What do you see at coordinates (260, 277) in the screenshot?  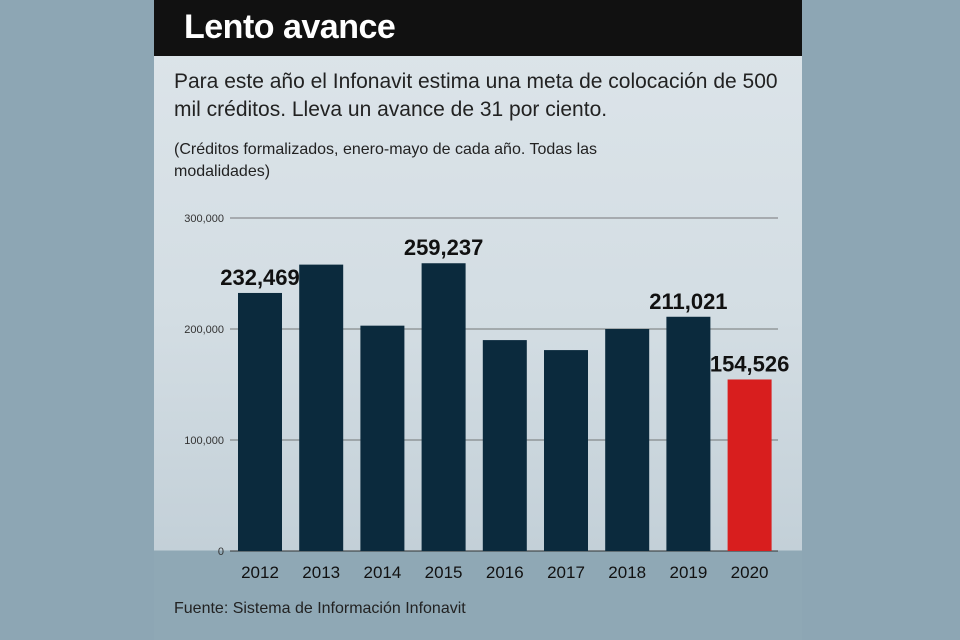 I see `data-label: 232,469` at bounding box center [260, 277].